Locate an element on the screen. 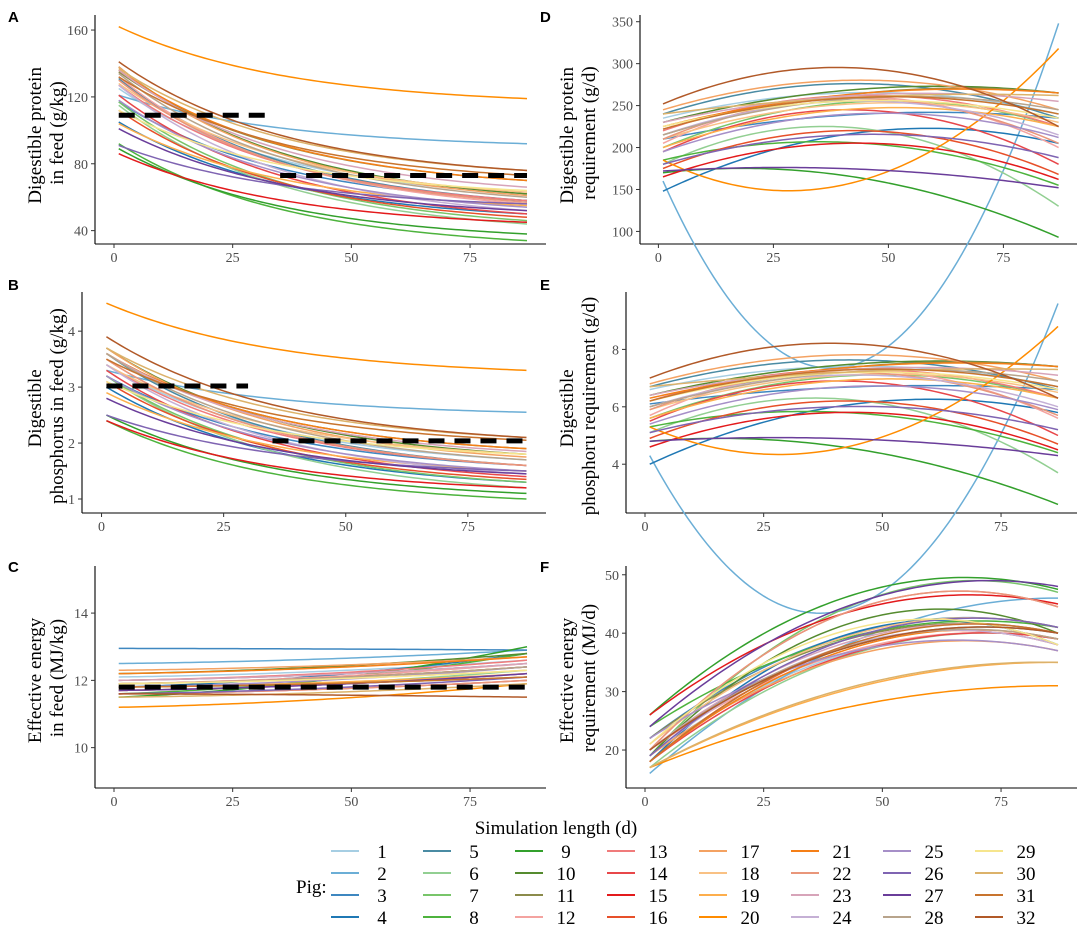  panel-f-x-tick-label: 50 is located at coordinates (882, 802).